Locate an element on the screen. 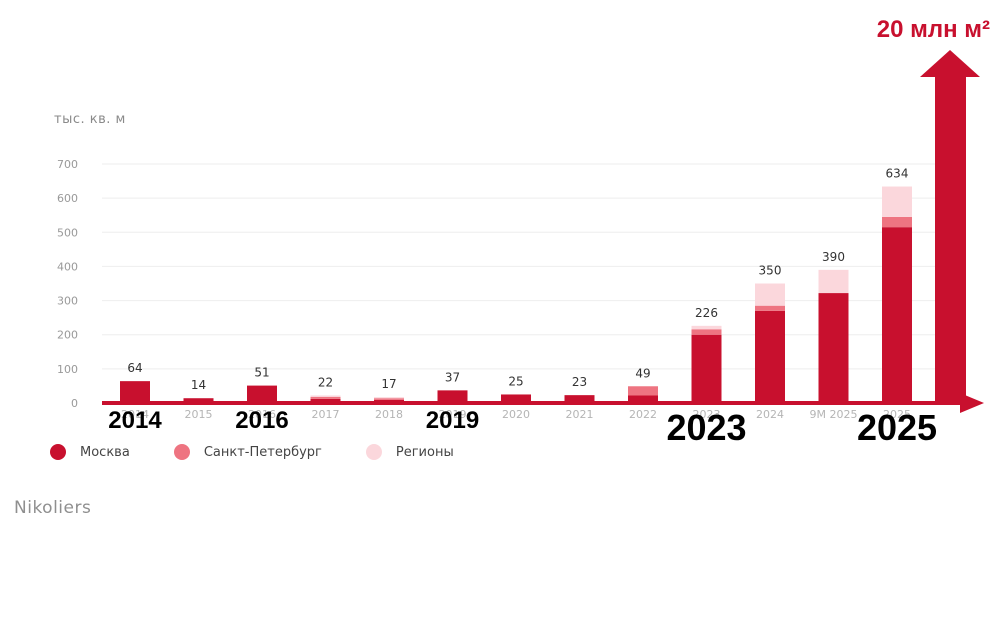 The height and width of the screenshot is (624, 1000). source-label: Nikoliers is located at coordinates (53, 508).